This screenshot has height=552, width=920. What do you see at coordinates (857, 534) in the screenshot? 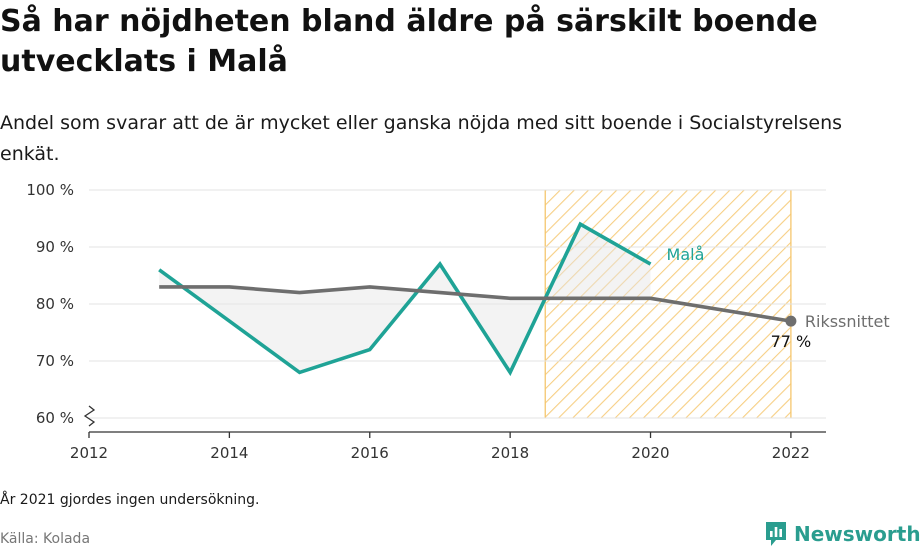
I see `brand-name: Newsworthy` at bounding box center [857, 534].